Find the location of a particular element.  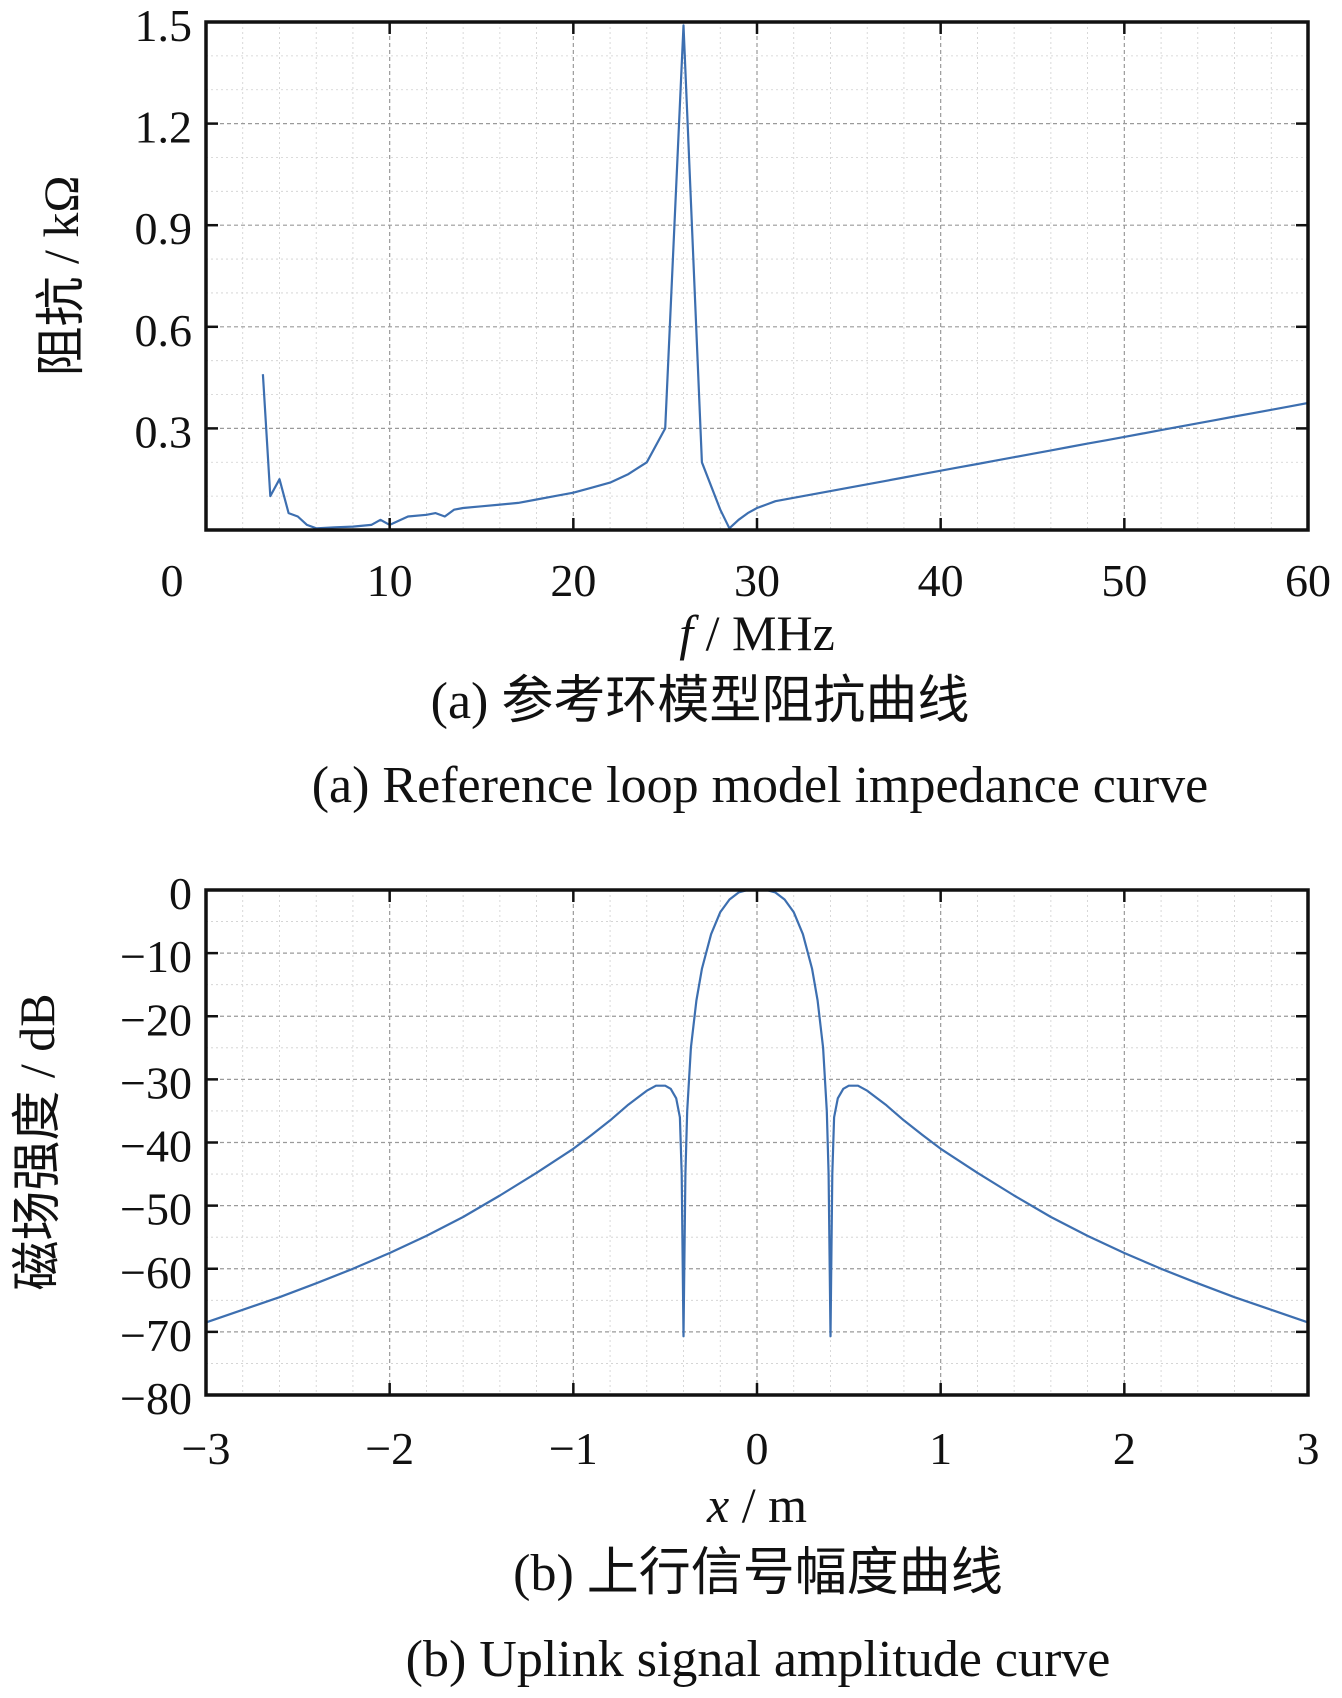

y-axis-label: 磁场强度 / dB is located at coordinates (37, 1141).